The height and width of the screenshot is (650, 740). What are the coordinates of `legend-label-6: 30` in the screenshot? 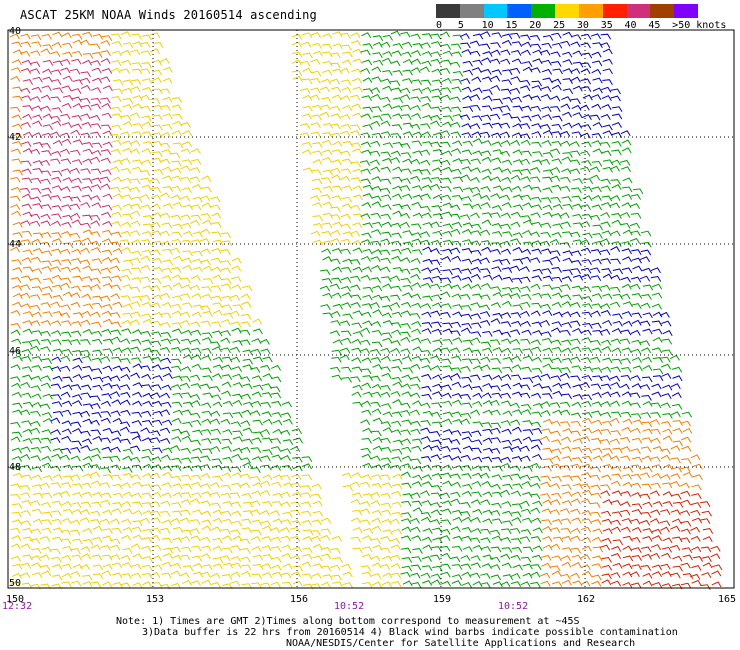 It's located at (582, 25).